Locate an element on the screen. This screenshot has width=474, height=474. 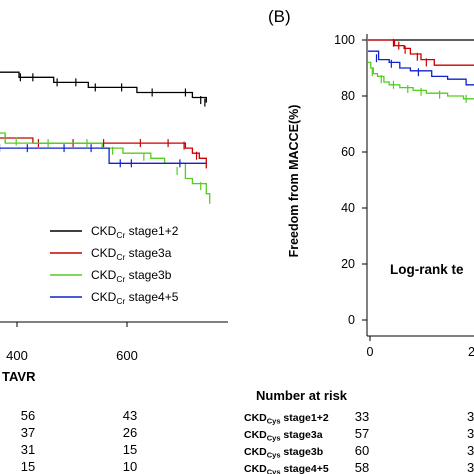
risk-value: 56 is located at coordinates (28, 415).